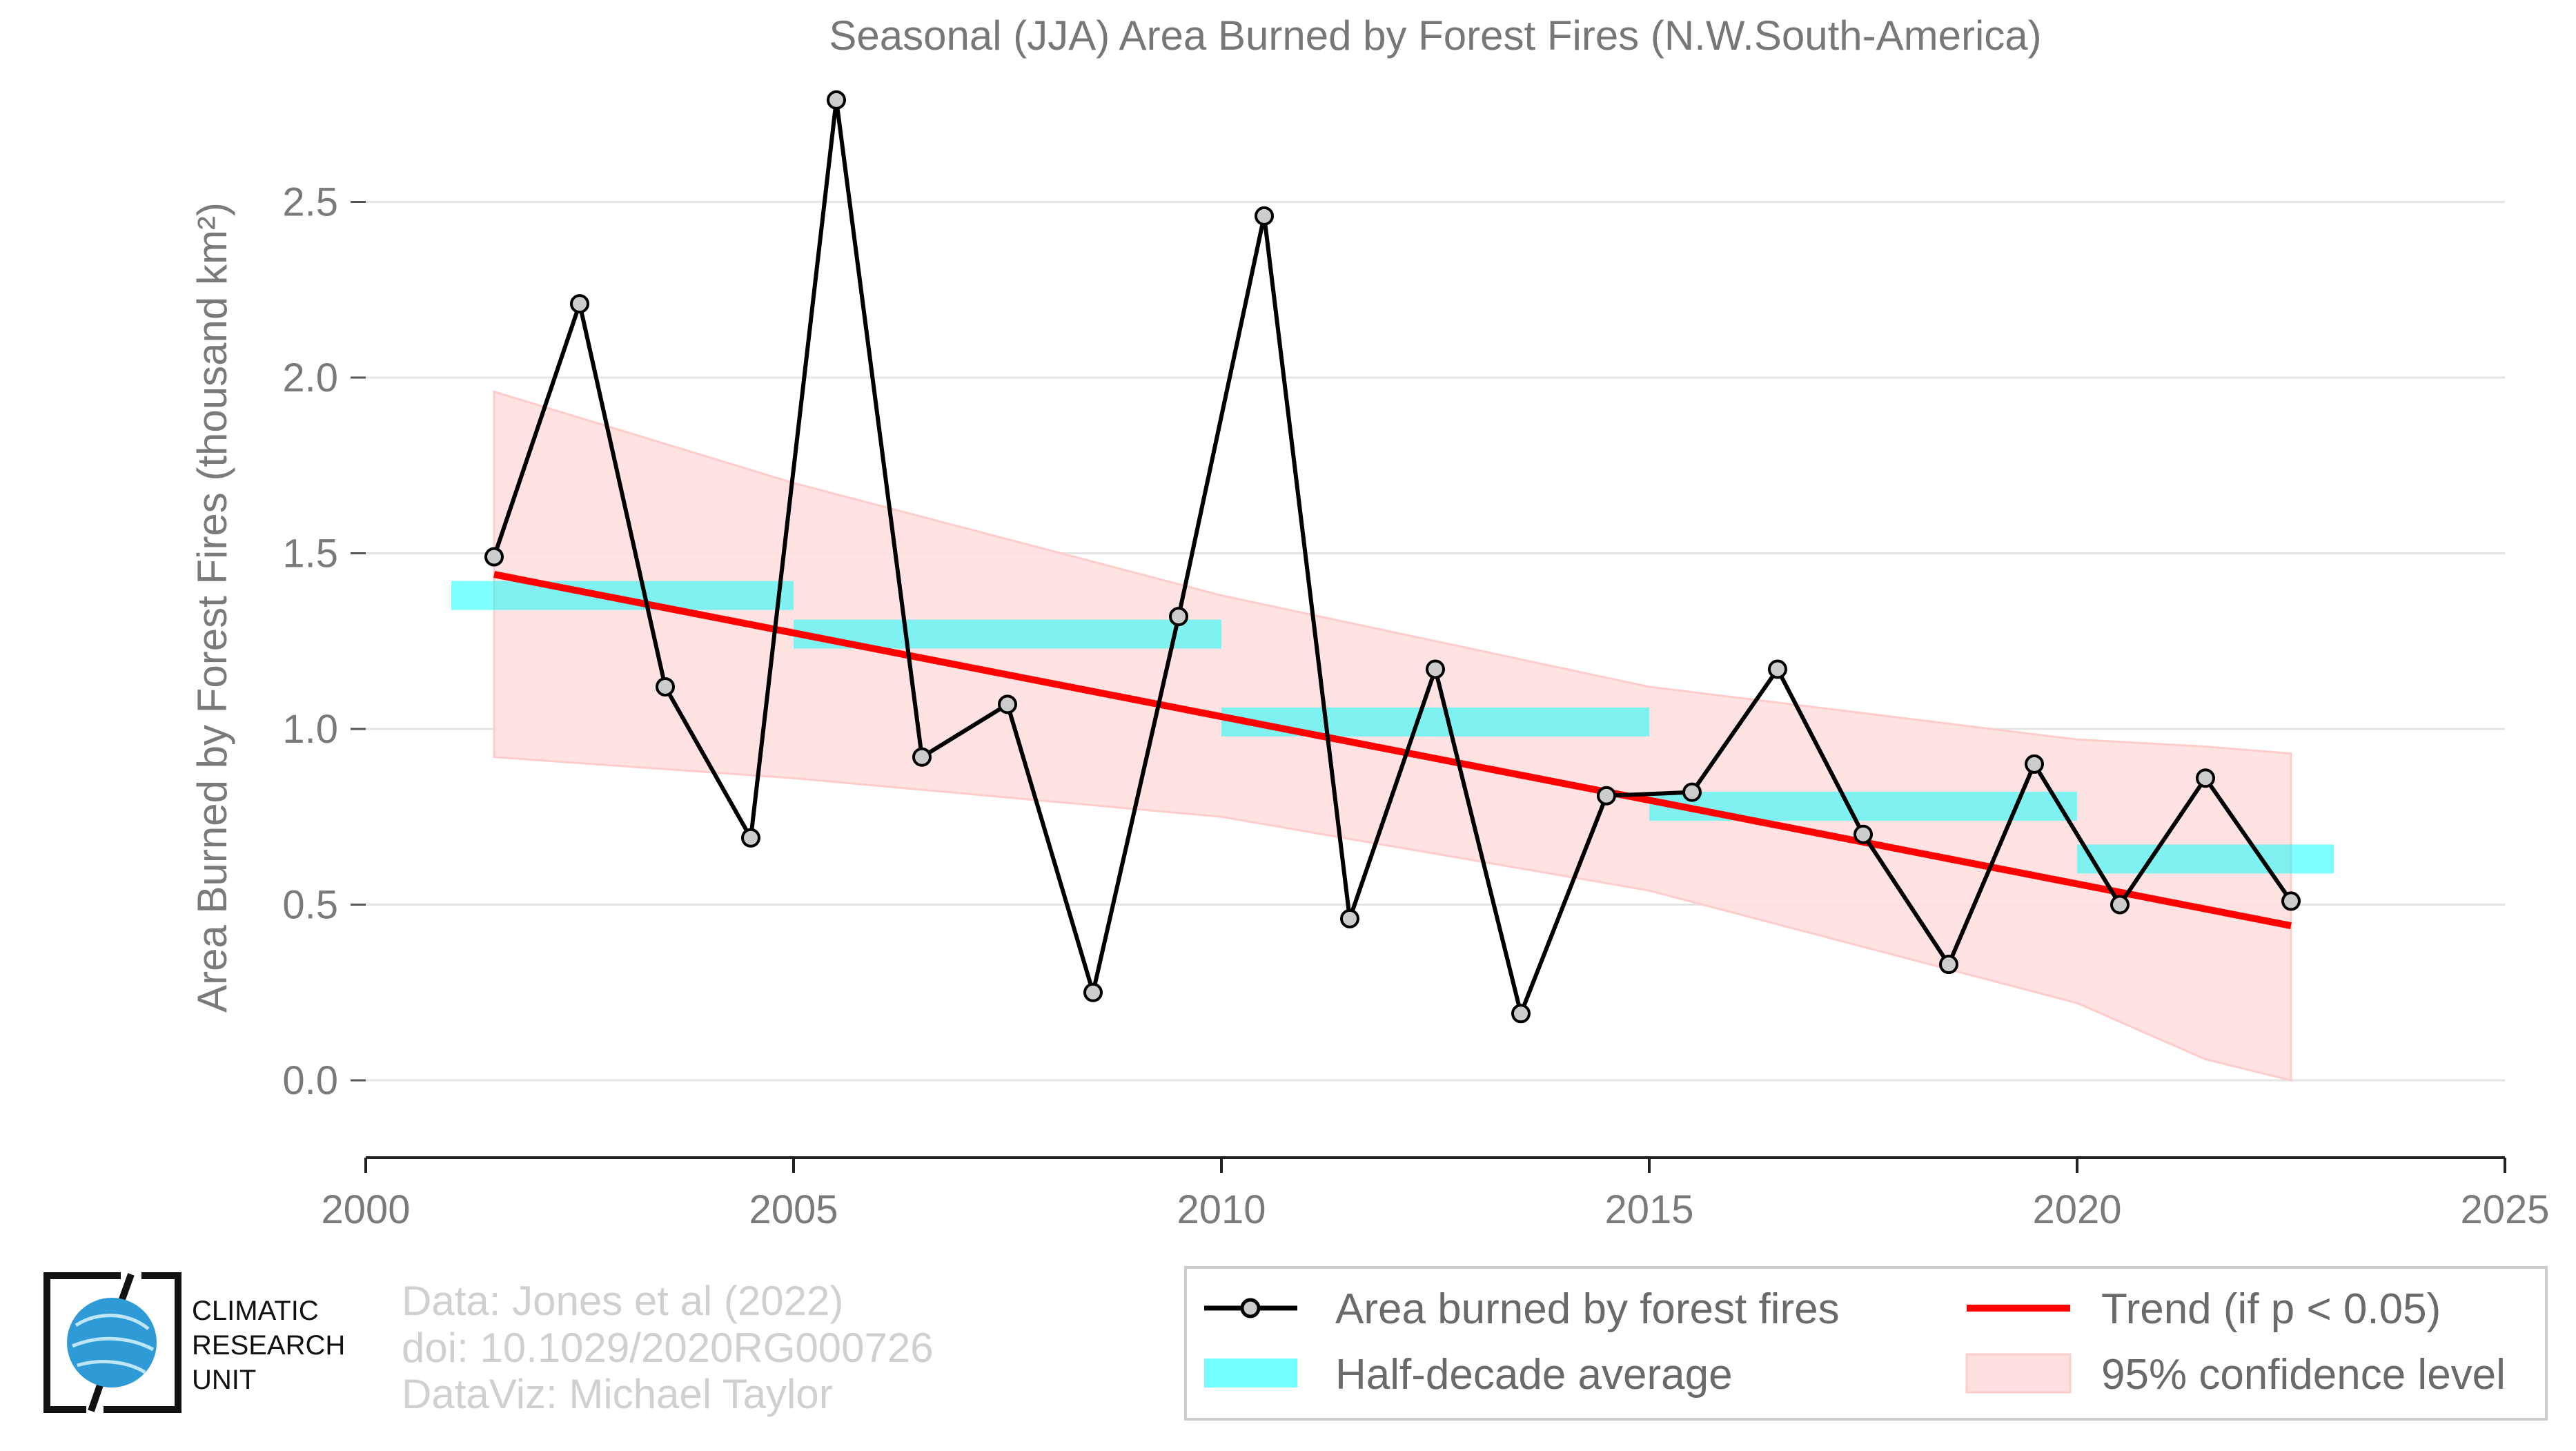  I want to click on x-tick-label: 2010, so click(1221, 1209).